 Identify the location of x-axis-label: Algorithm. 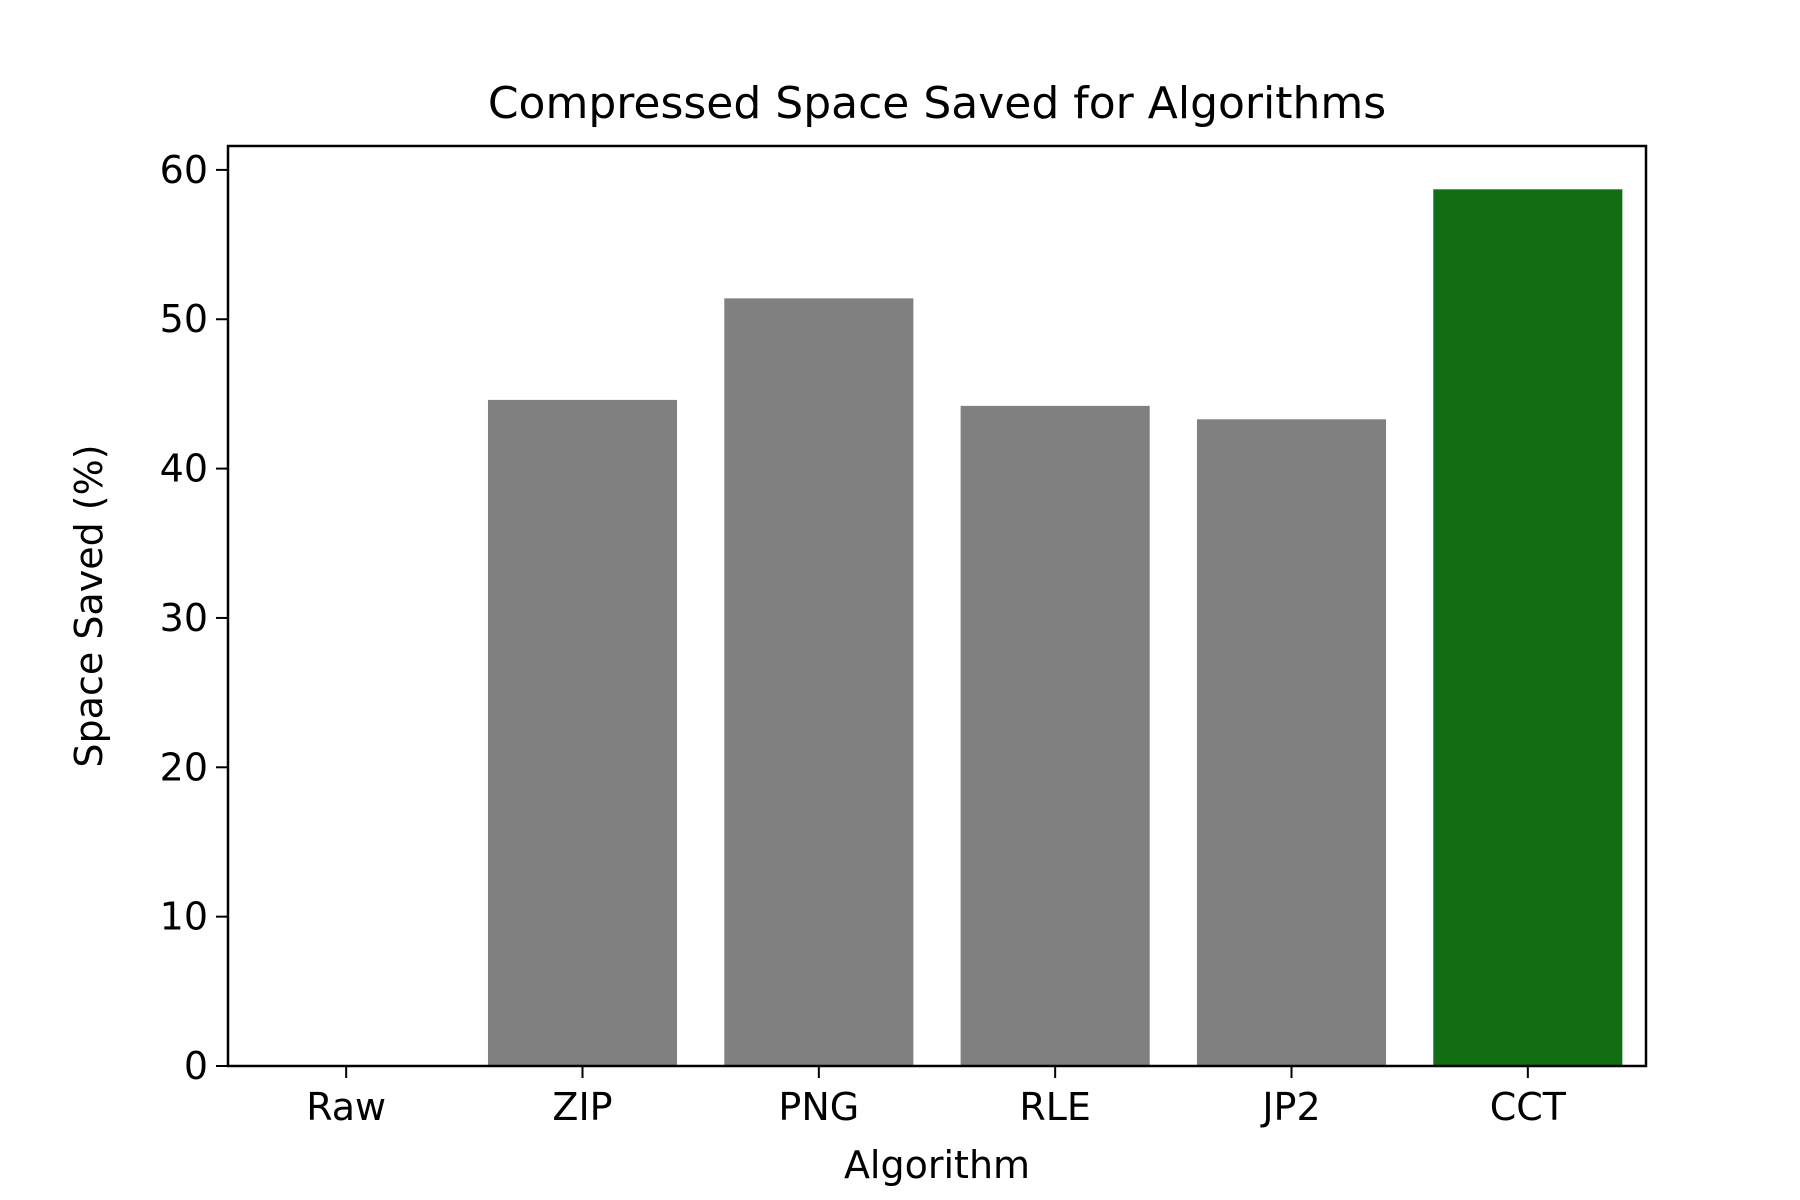
(937, 1165).